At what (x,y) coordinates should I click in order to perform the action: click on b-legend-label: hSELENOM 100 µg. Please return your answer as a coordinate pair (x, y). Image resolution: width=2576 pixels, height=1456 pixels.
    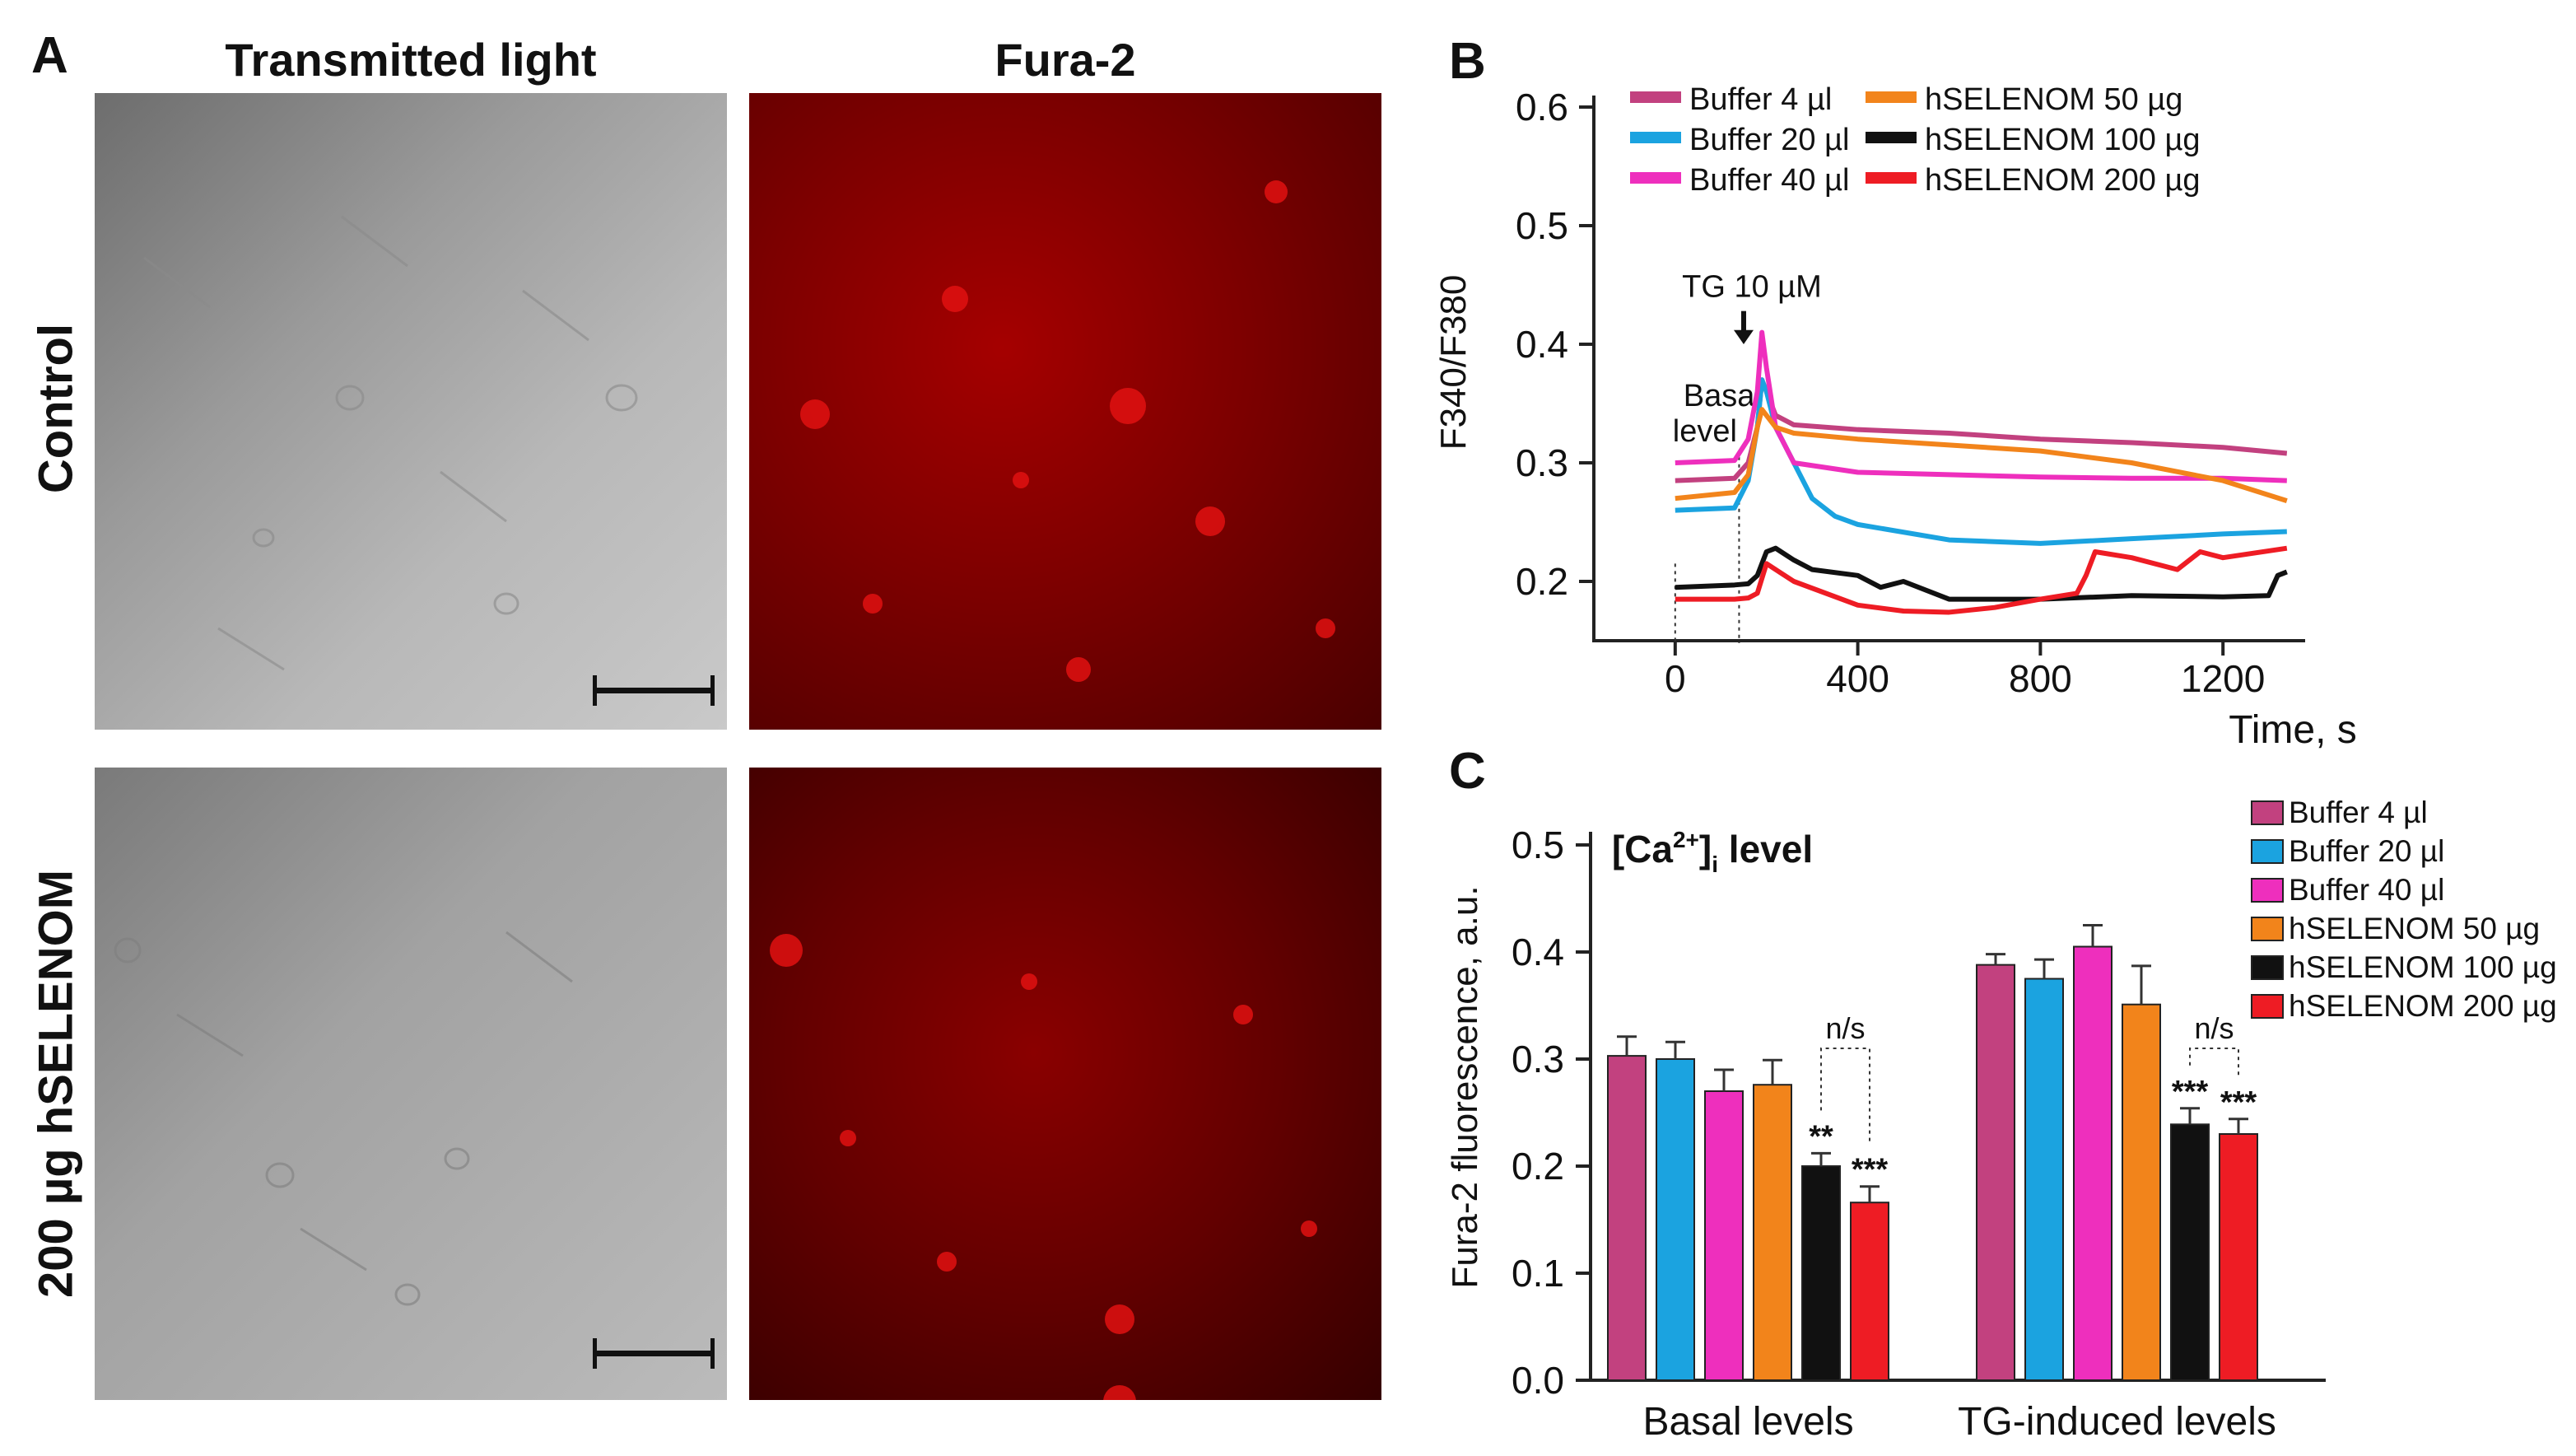
    Looking at the image, I should click on (2063, 140).